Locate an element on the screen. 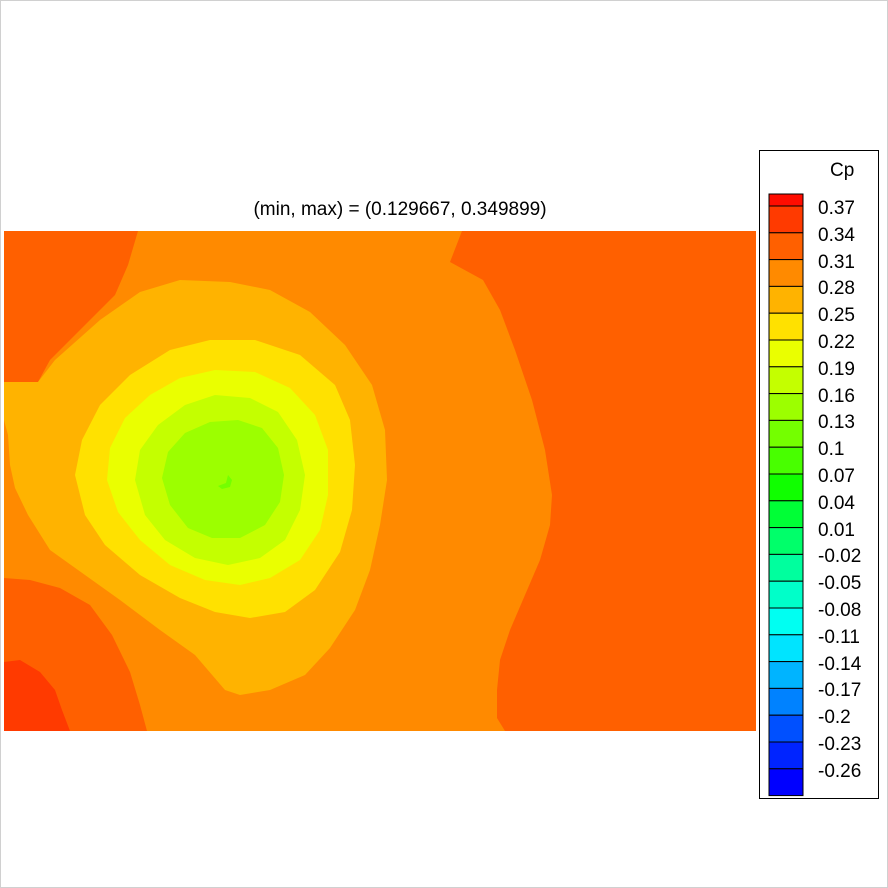 The height and width of the screenshot is (888, 888). legend-tick-label: 0.22 is located at coordinates (836, 342).